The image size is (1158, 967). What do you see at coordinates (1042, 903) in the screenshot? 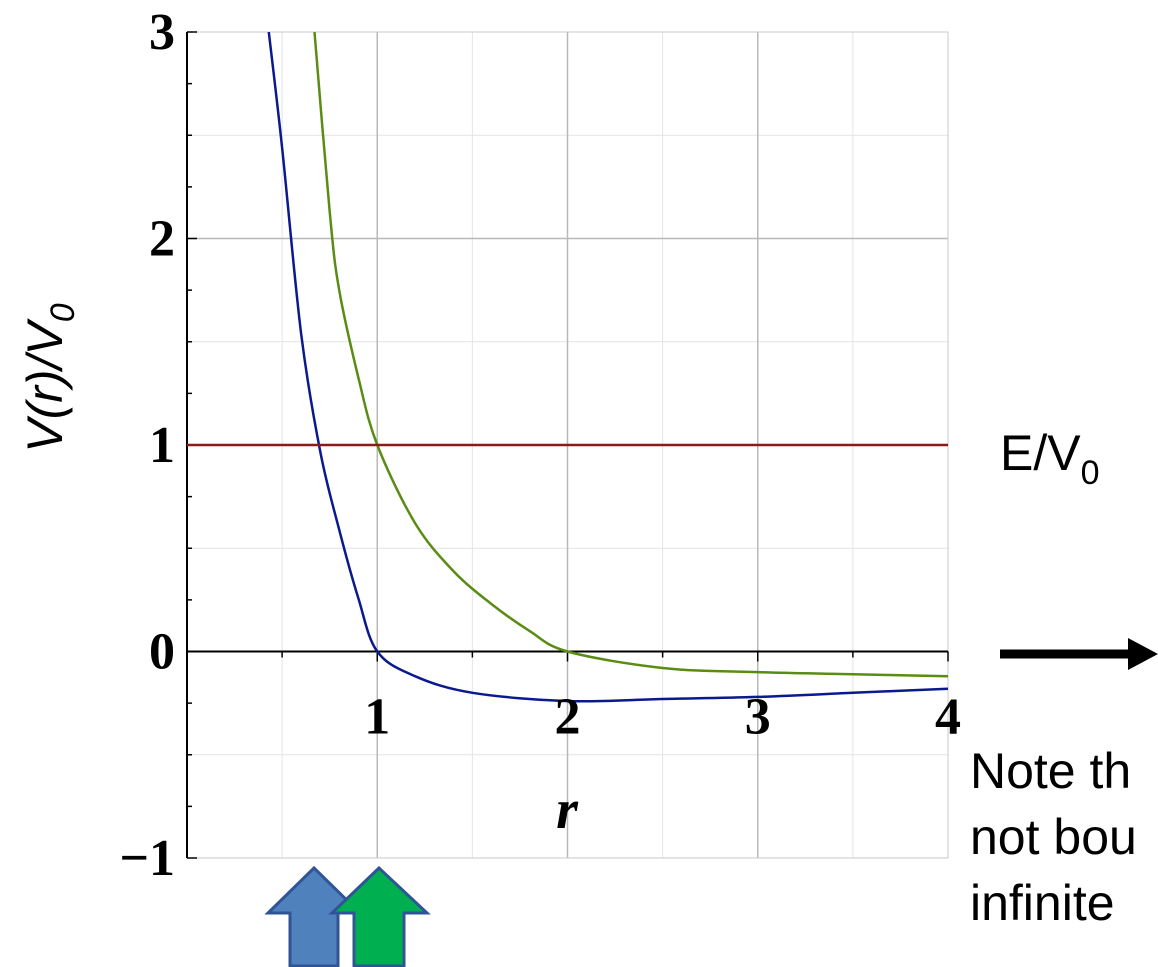
I see `note-line-3: infinite` at bounding box center [1042, 903].